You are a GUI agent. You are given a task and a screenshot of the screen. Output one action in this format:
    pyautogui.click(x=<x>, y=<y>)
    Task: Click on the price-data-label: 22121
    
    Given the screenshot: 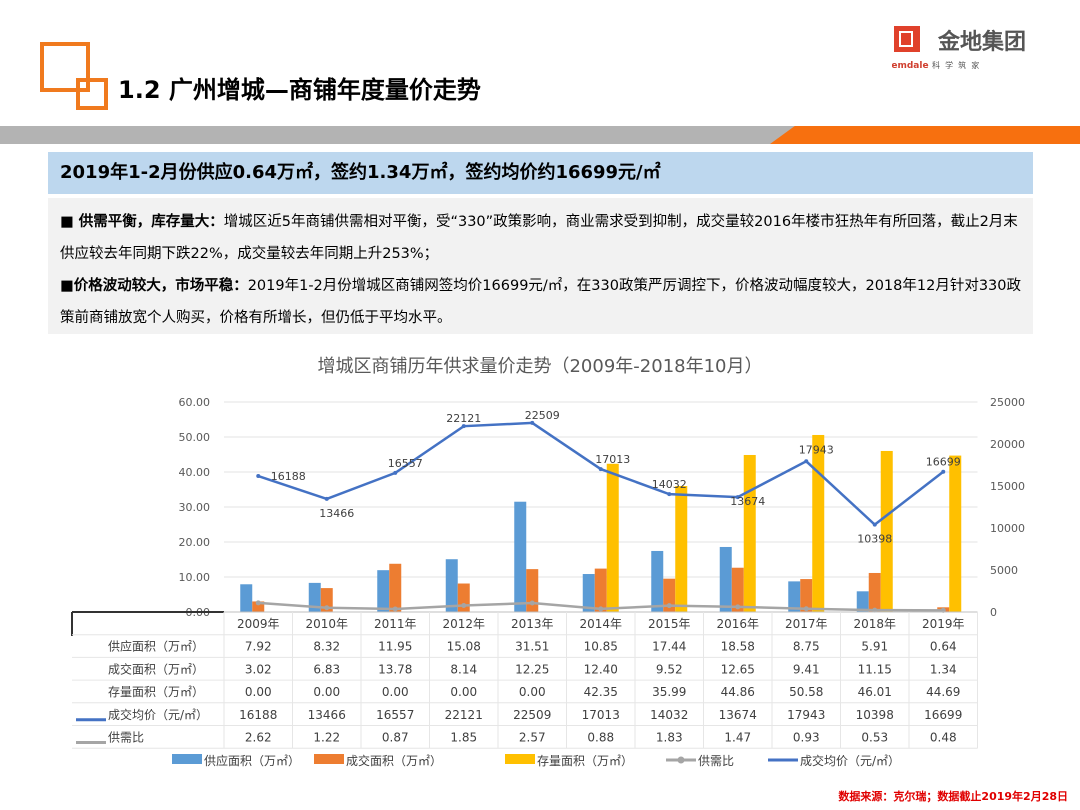 What is the action you would take?
    pyautogui.click(x=463, y=418)
    